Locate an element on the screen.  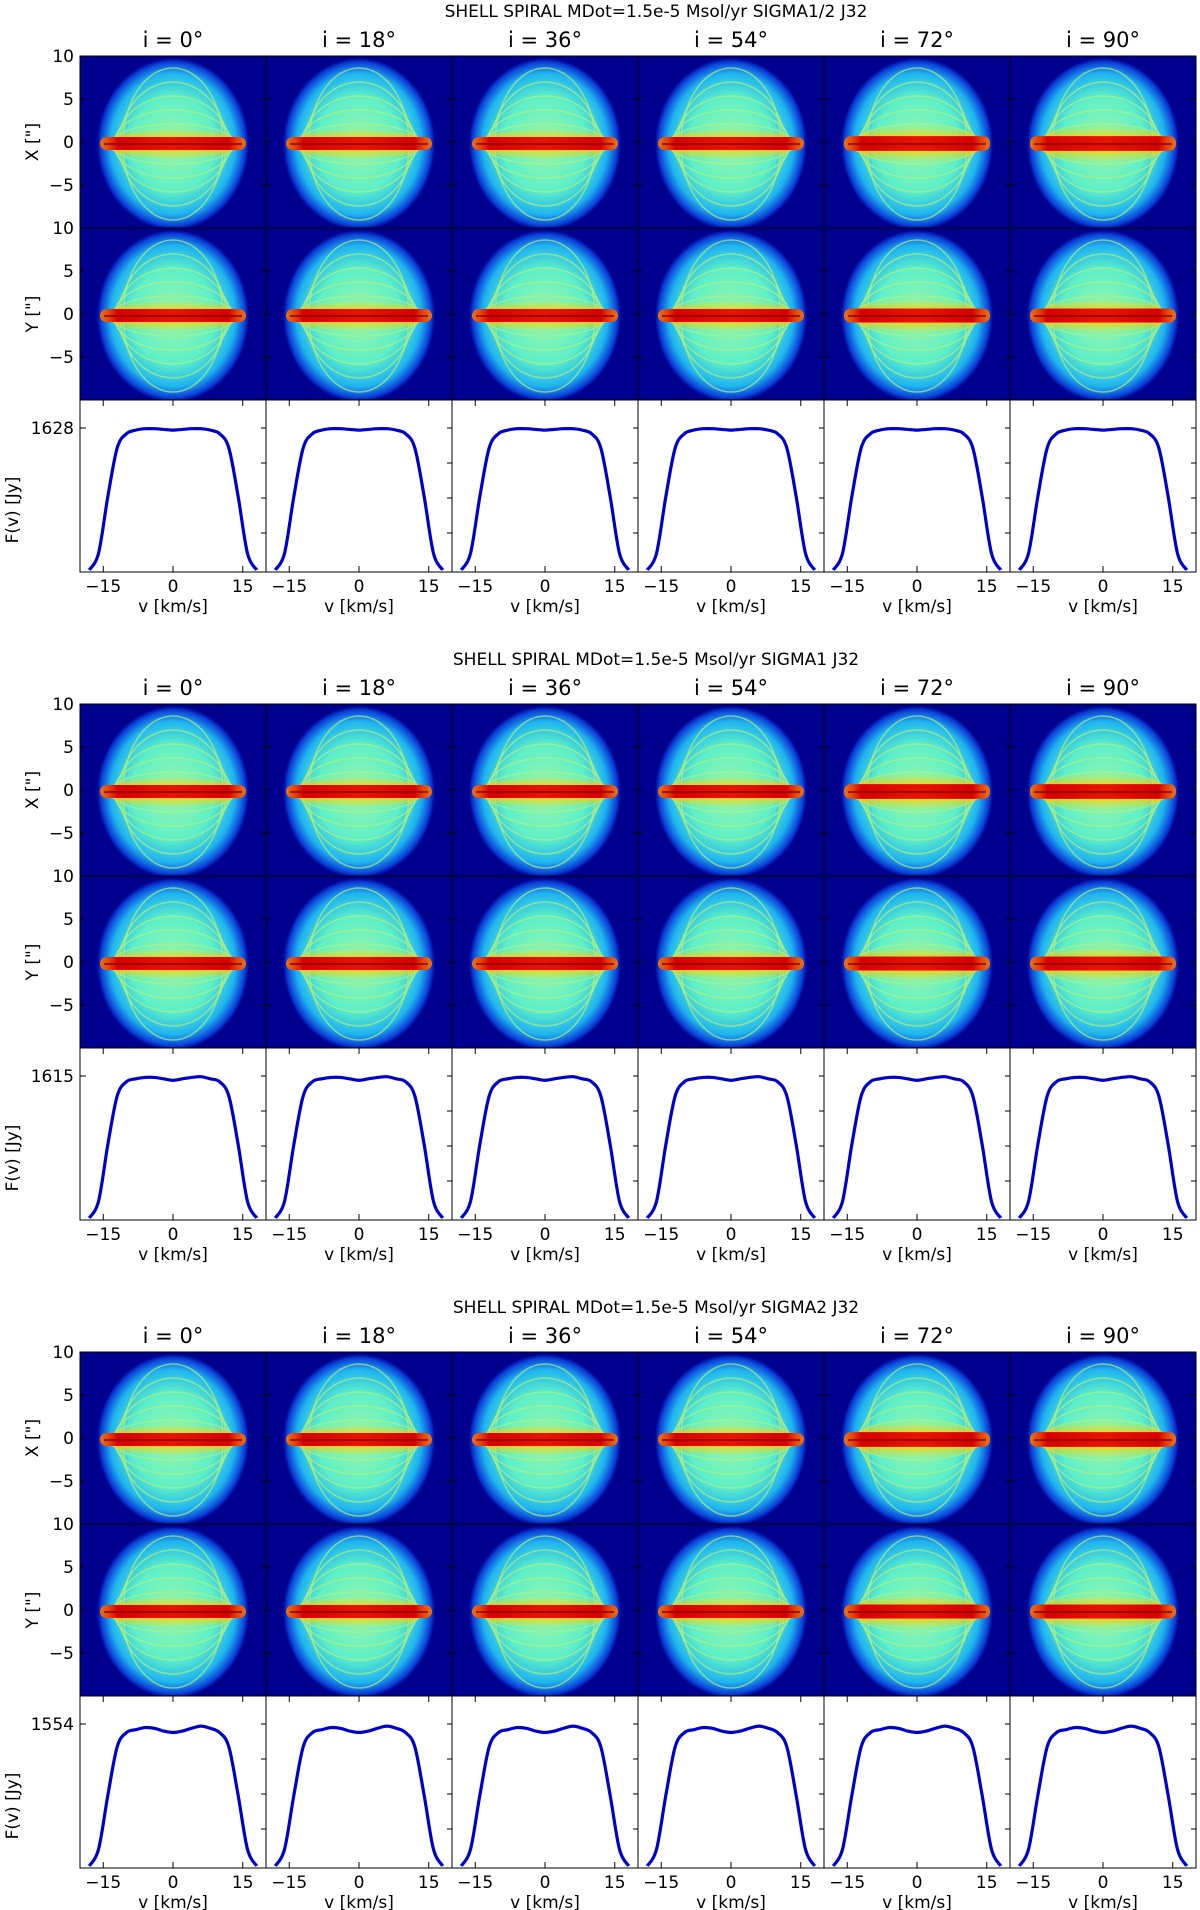
inclination-label: i = 54° is located at coordinates (731, 40).